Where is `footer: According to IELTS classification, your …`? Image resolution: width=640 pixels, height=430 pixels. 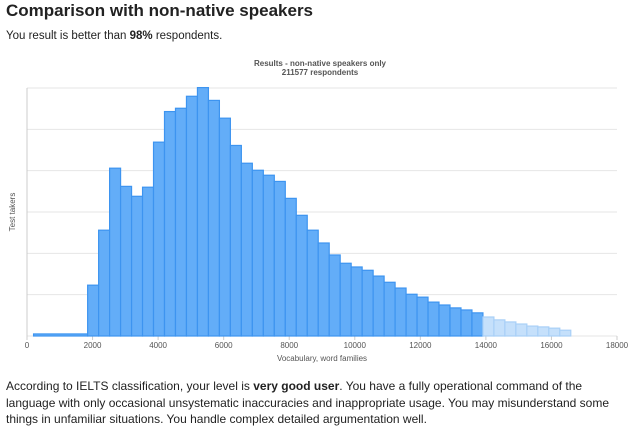
footer: According to IELTS classification, your … is located at coordinates (320, 403).